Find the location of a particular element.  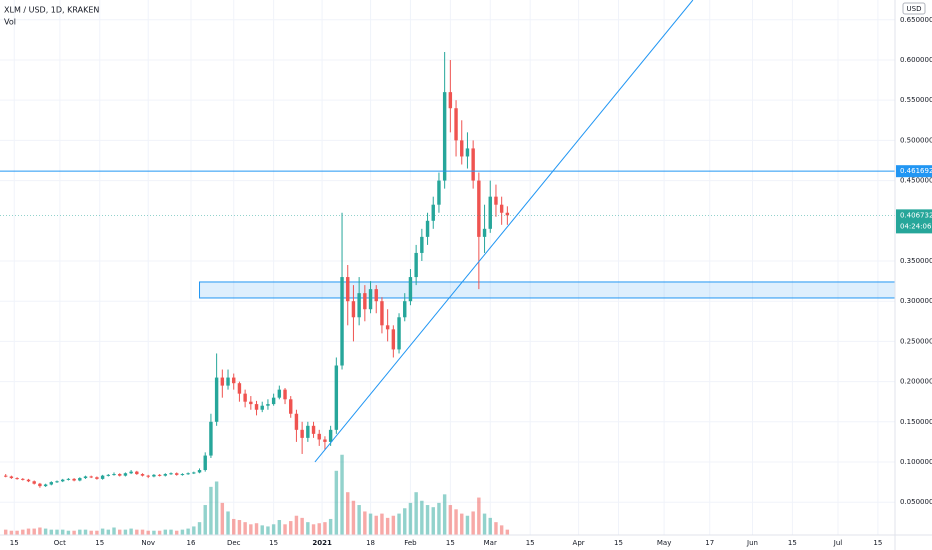

chart-title: XLM / USD, 1D, KRAKEN is located at coordinates (51, 10).